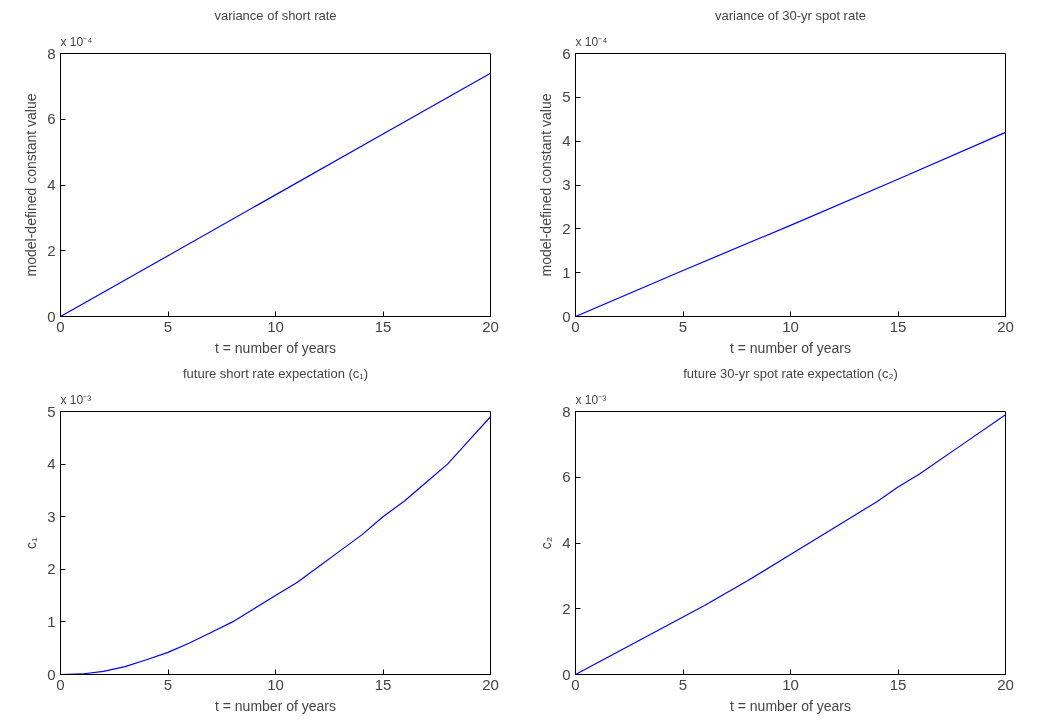  Describe the element at coordinates (275, 15) in the screenshot. I see `chart-title: variance of short rate` at that location.